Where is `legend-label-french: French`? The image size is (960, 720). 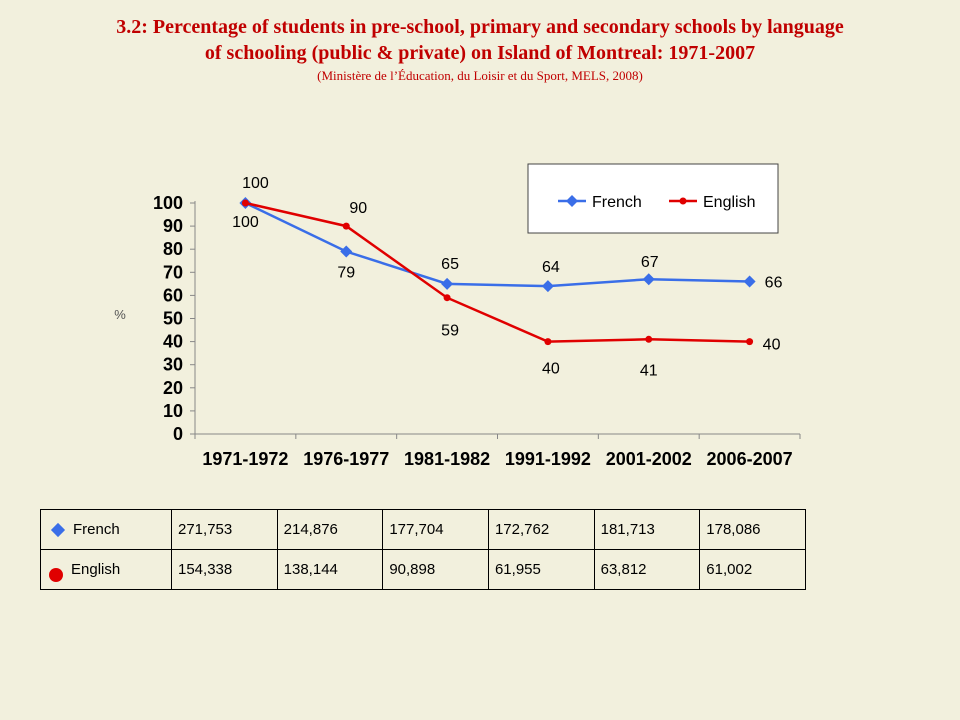
legend-label-french: French is located at coordinates (617, 202).